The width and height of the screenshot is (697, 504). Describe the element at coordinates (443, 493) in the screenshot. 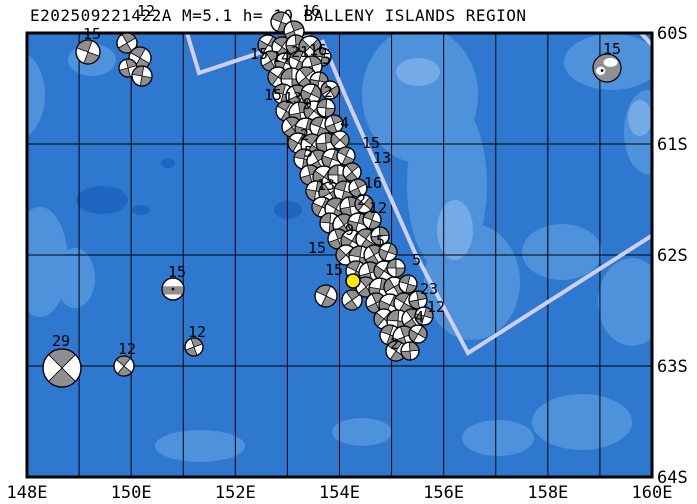

I see `lon-axis-label: 156E` at that location.